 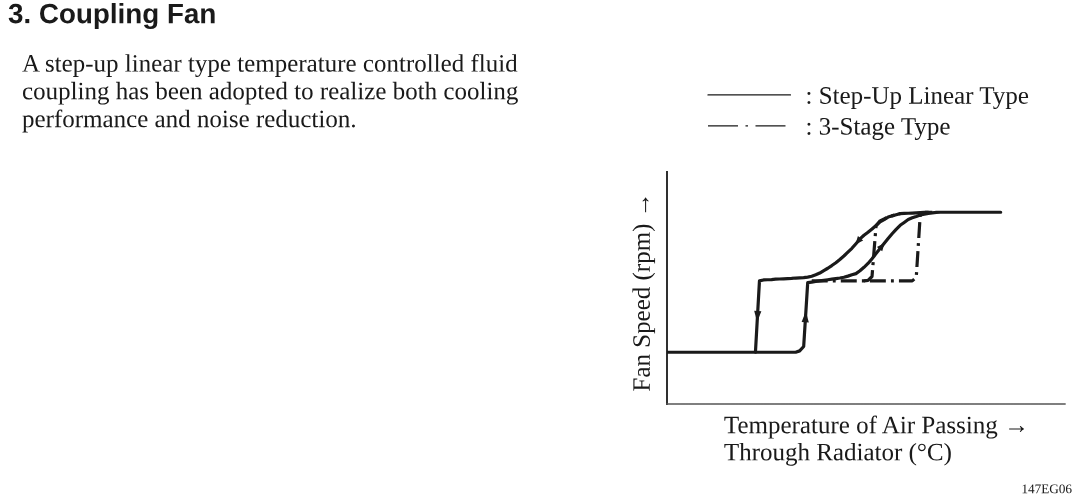 What do you see at coordinates (878, 129) in the screenshot?
I see `legend-label: : 3-Stage Type` at bounding box center [878, 129].